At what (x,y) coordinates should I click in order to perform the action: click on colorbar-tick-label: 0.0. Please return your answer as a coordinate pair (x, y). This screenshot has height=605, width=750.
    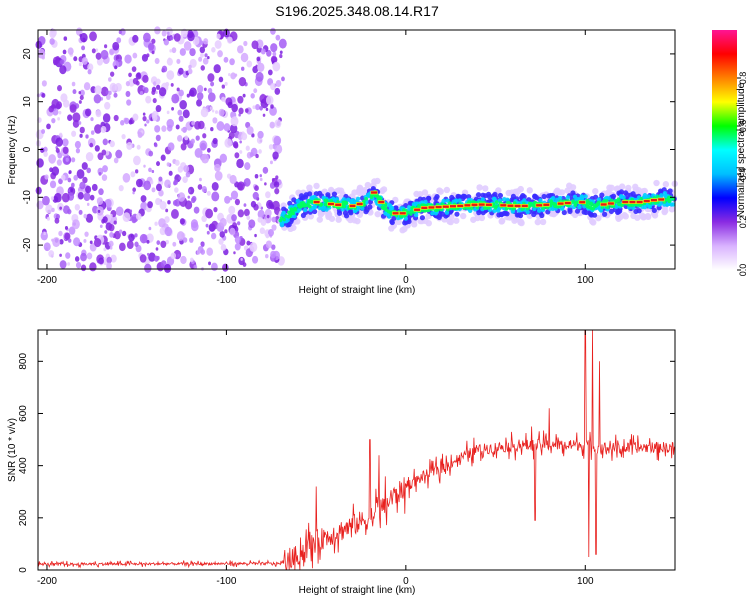
    Looking at the image, I should click on (743, 270).